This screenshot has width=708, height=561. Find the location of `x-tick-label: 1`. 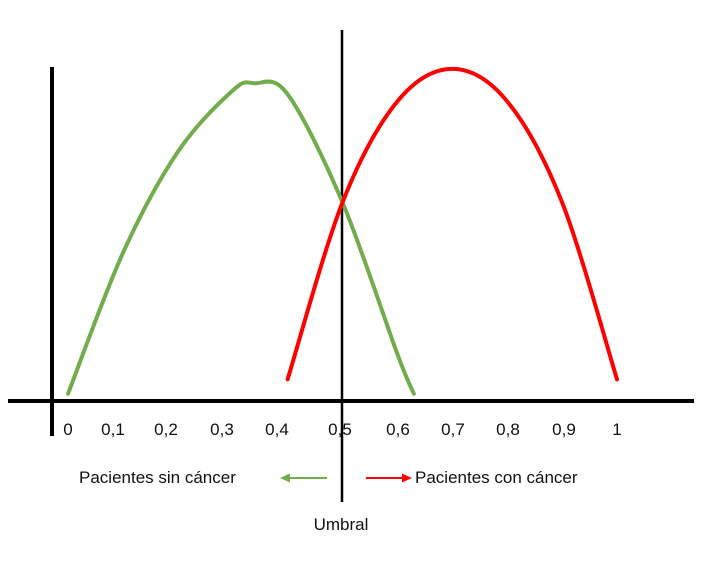

x-tick-label: 1 is located at coordinates (616, 429).